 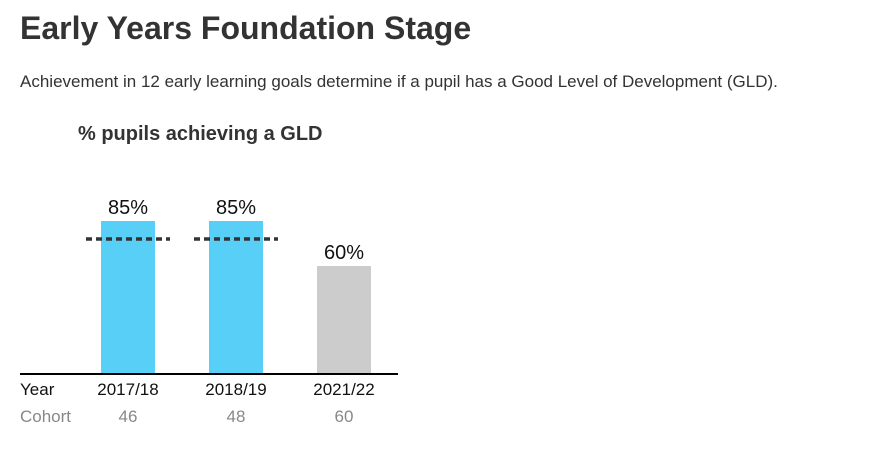 What do you see at coordinates (128, 416) in the screenshot?
I see `cohort-value: 46` at bounding box center [128, 416].